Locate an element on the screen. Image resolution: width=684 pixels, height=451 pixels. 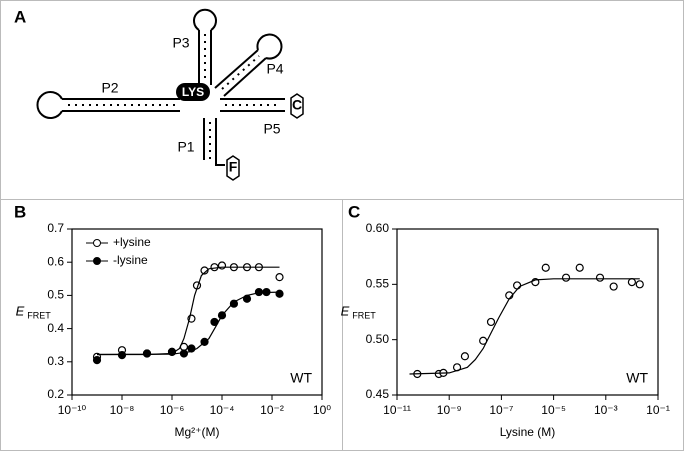
dye-label: C is located at coordinates (297, 105).